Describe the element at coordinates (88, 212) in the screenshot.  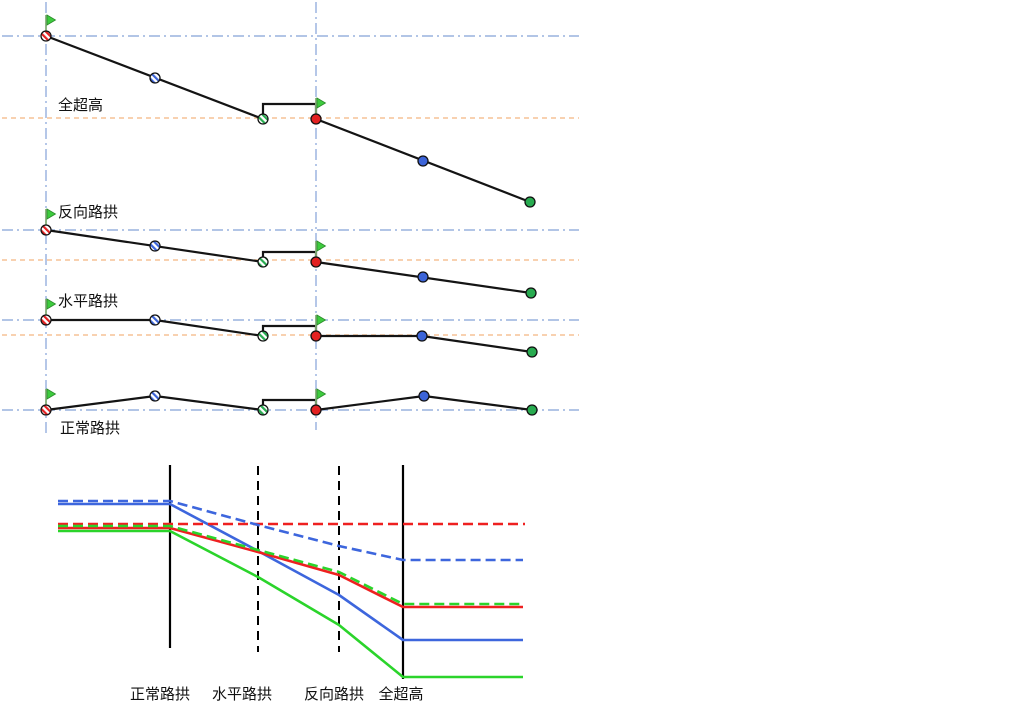
I see `section-label-reverse-crown: 反向路拱` at that location.